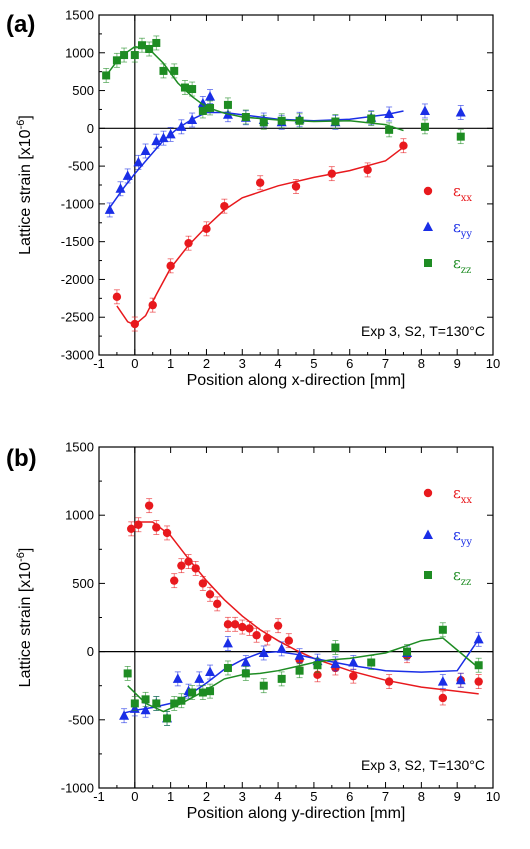 The image size is (530, 849). What do you see at coordinates (21, 458) in the screenshot?
I see `panel-label: (b)` at bounding box center [21, 458].